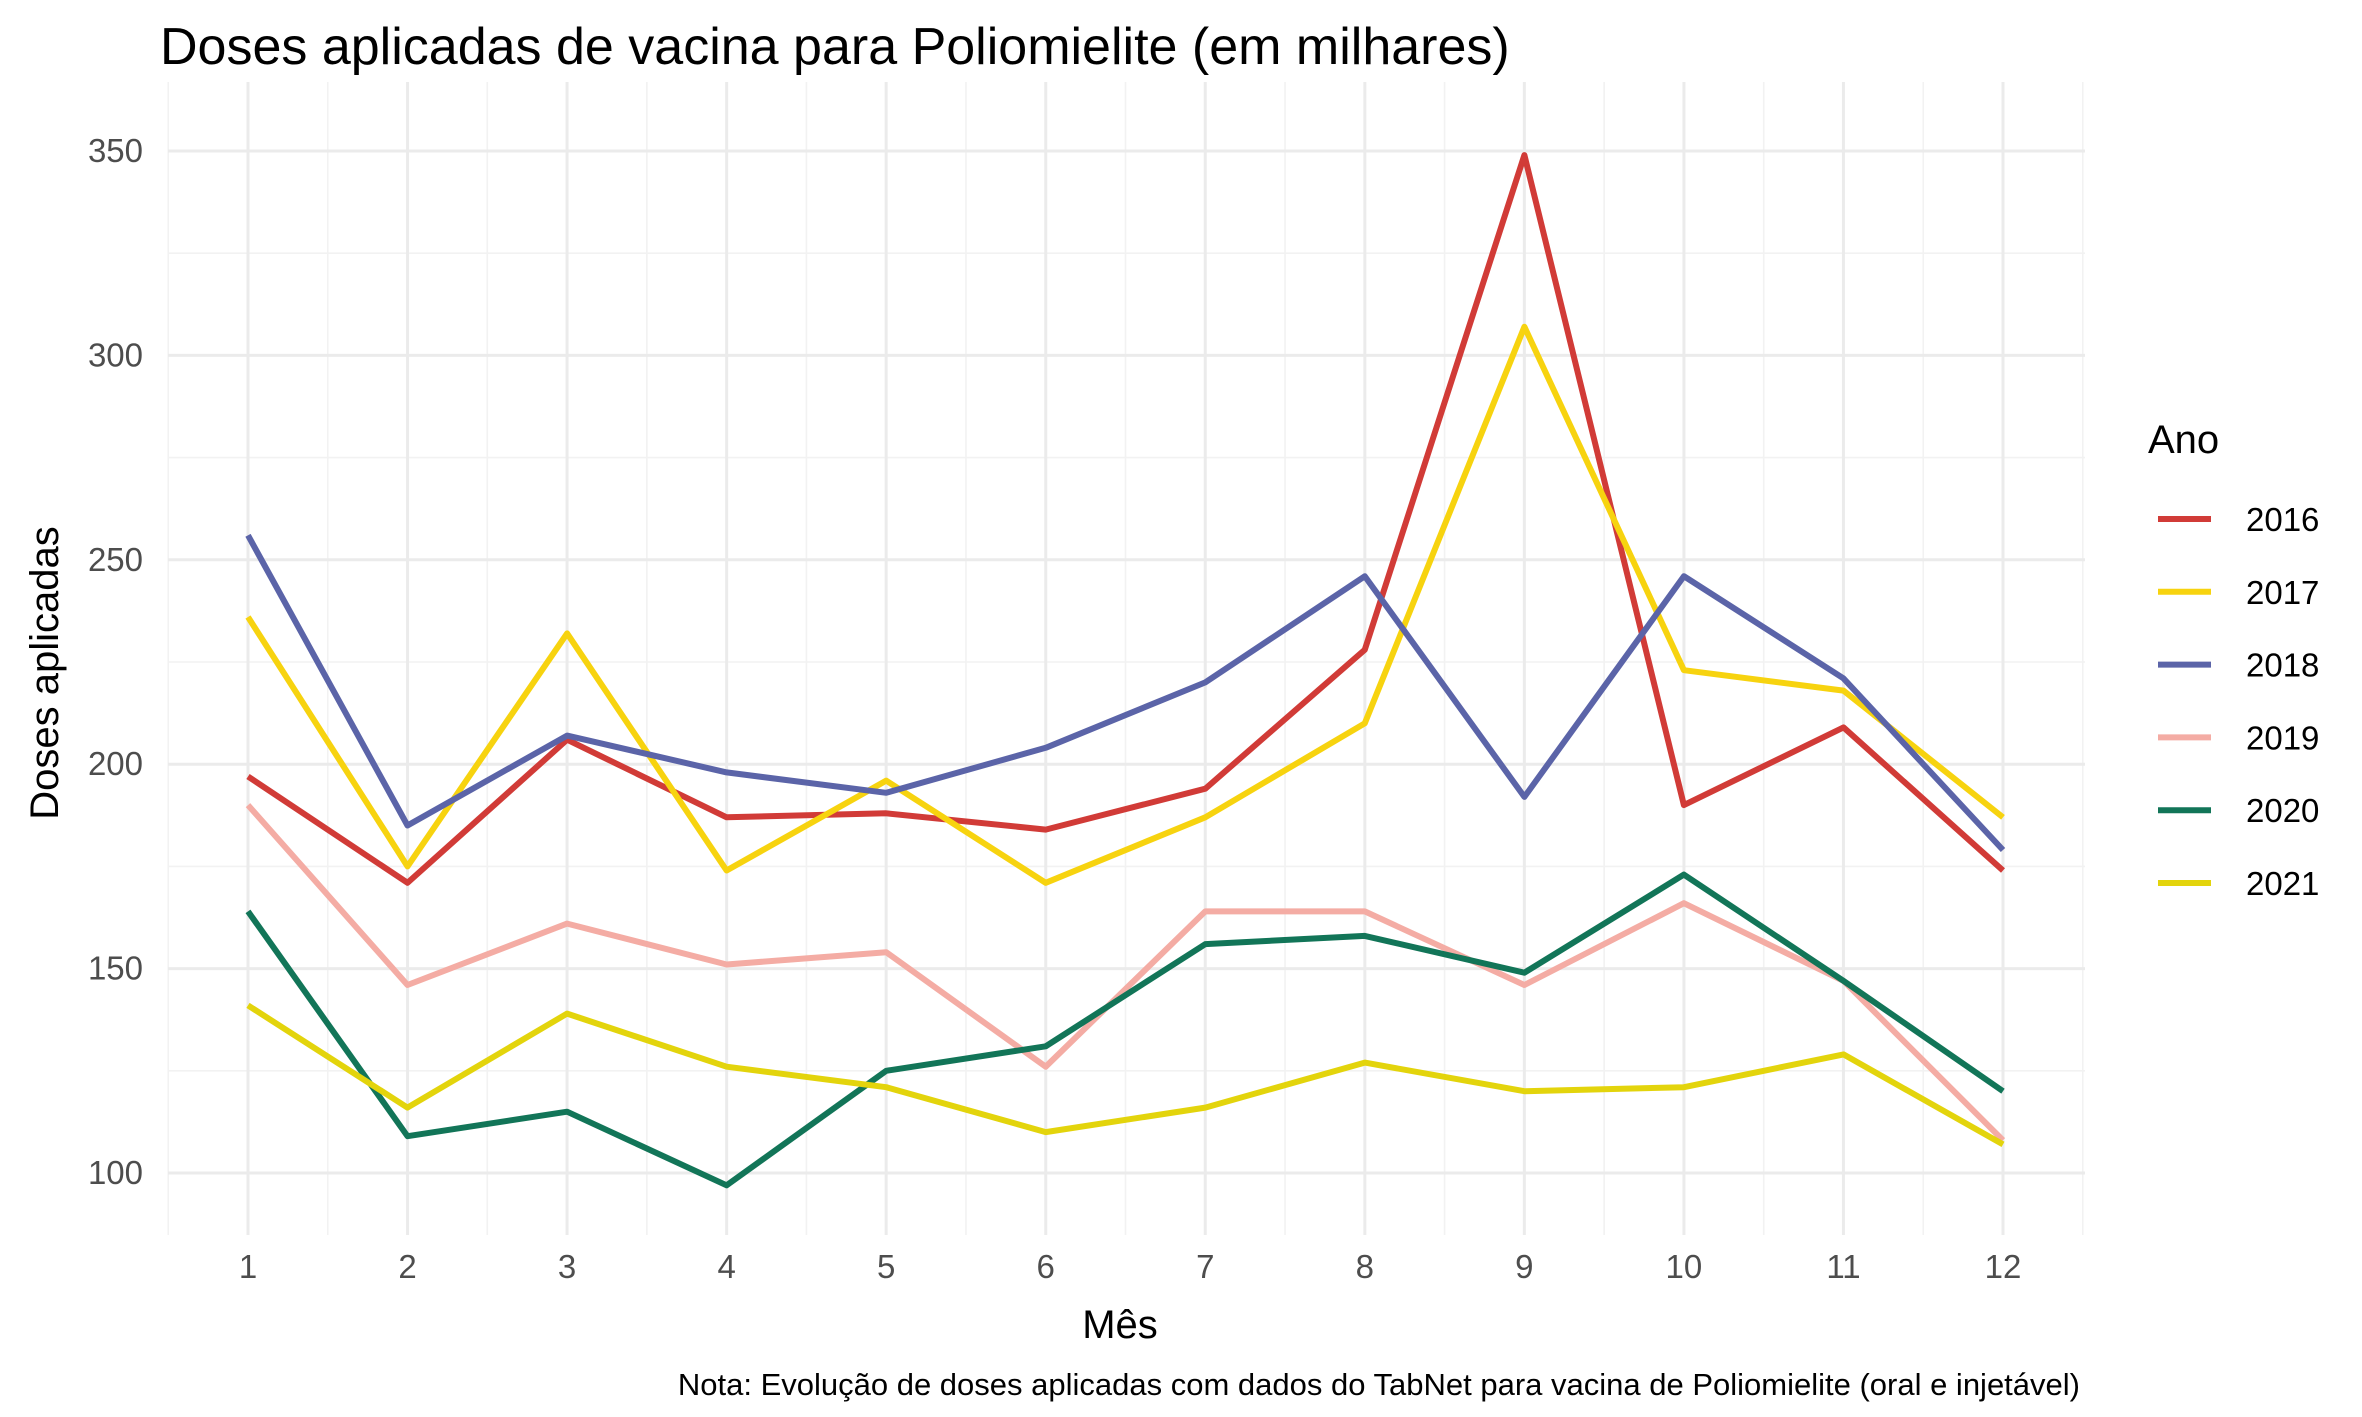 The width and height of the screenshot is (2362, 1417). What do you see at coordinates (2233, 660) in the screenshot?
I see `legend: Ano 2016 2017 2018 2019 2020 2021` at bounding box center [2233, 660].